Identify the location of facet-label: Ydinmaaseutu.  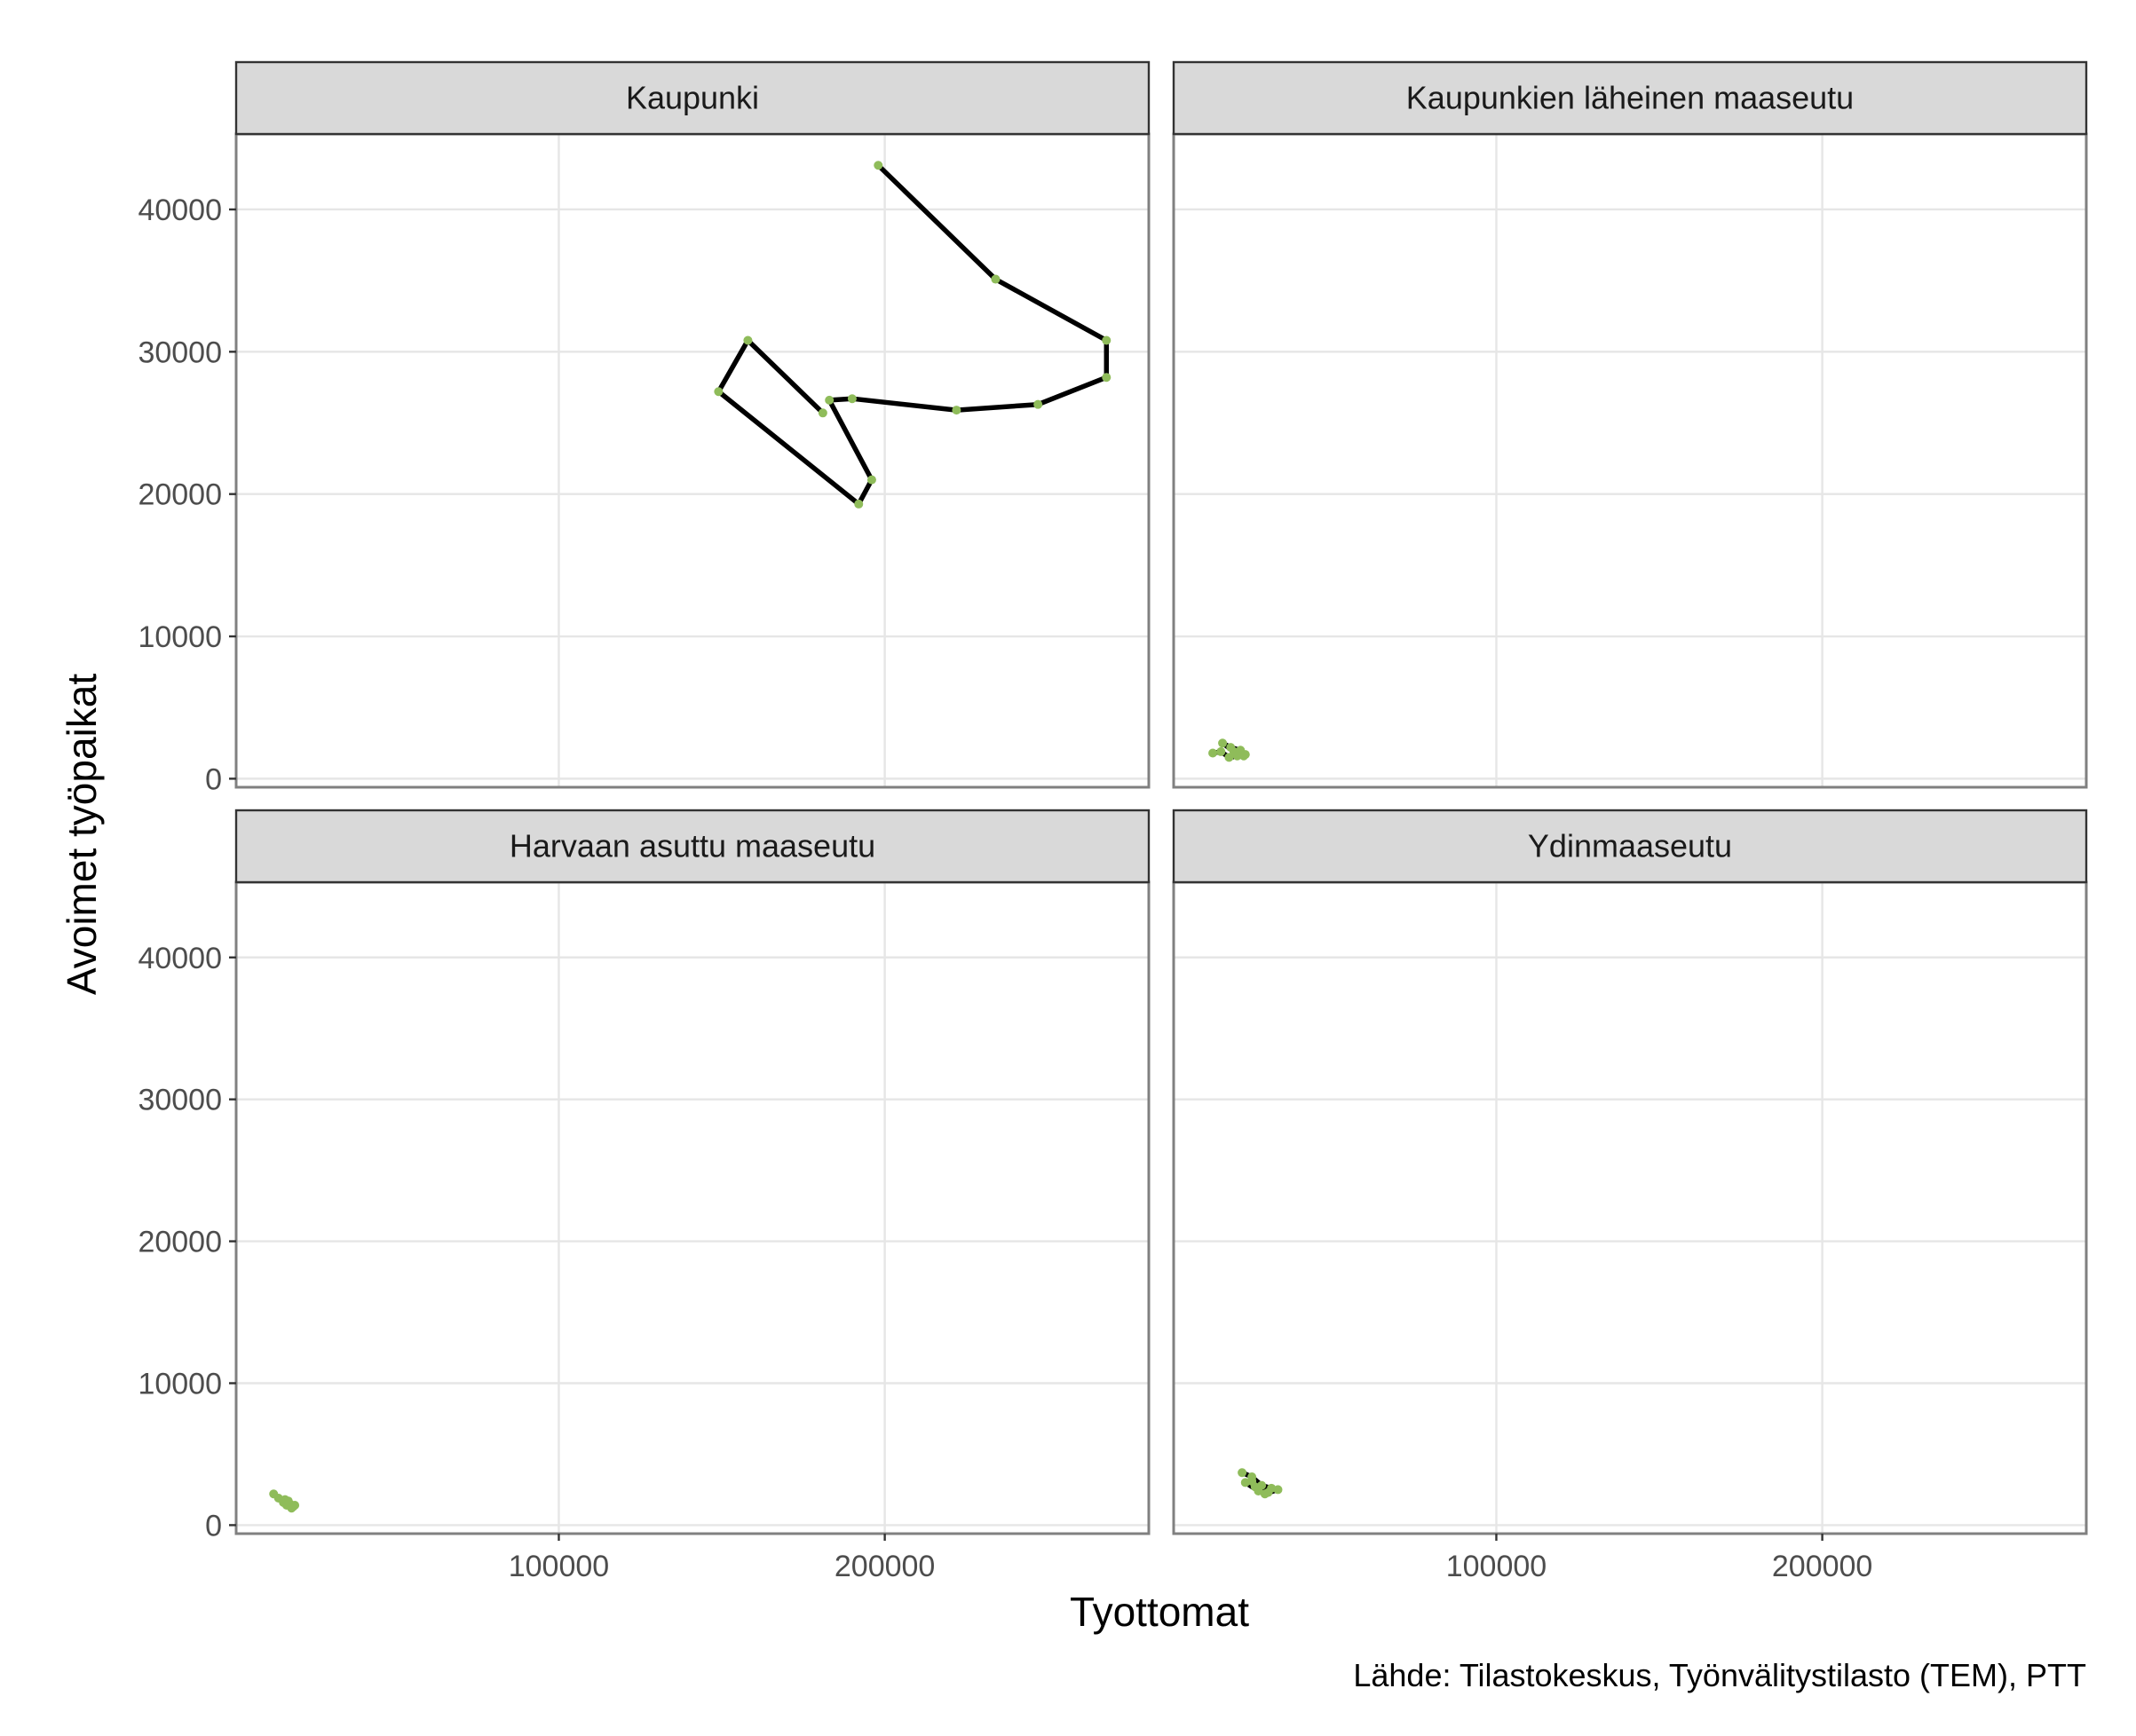
(1630, 846).